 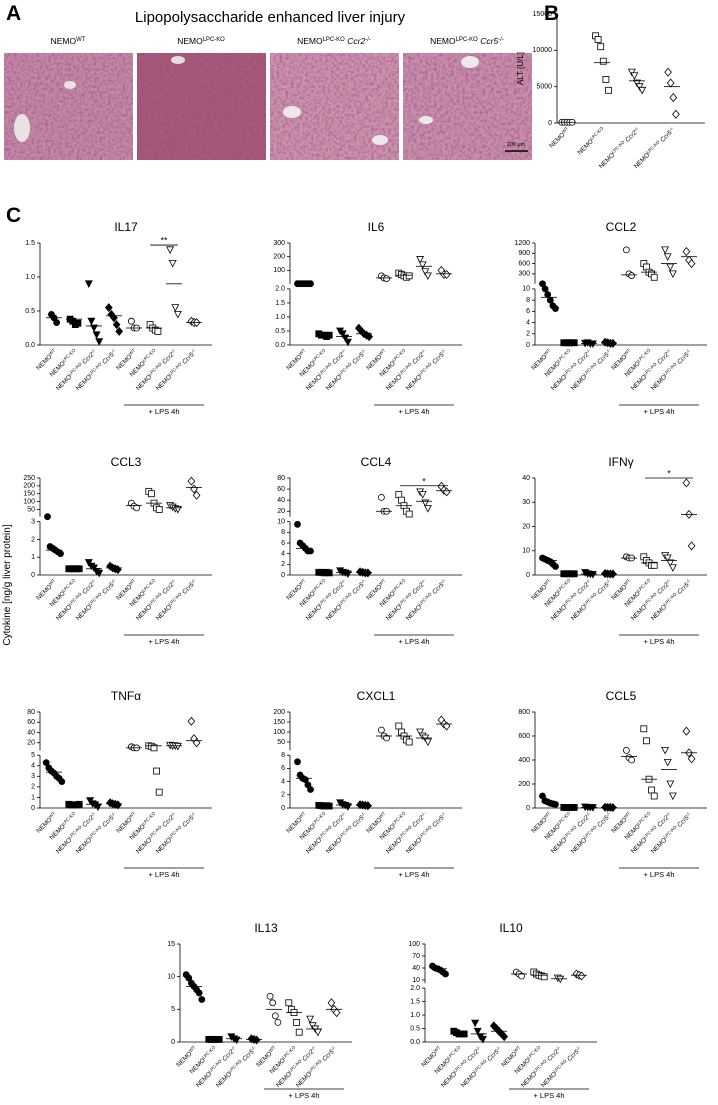 I want to click on genotype-label: NEMOWT, so click(x=559, y=137).